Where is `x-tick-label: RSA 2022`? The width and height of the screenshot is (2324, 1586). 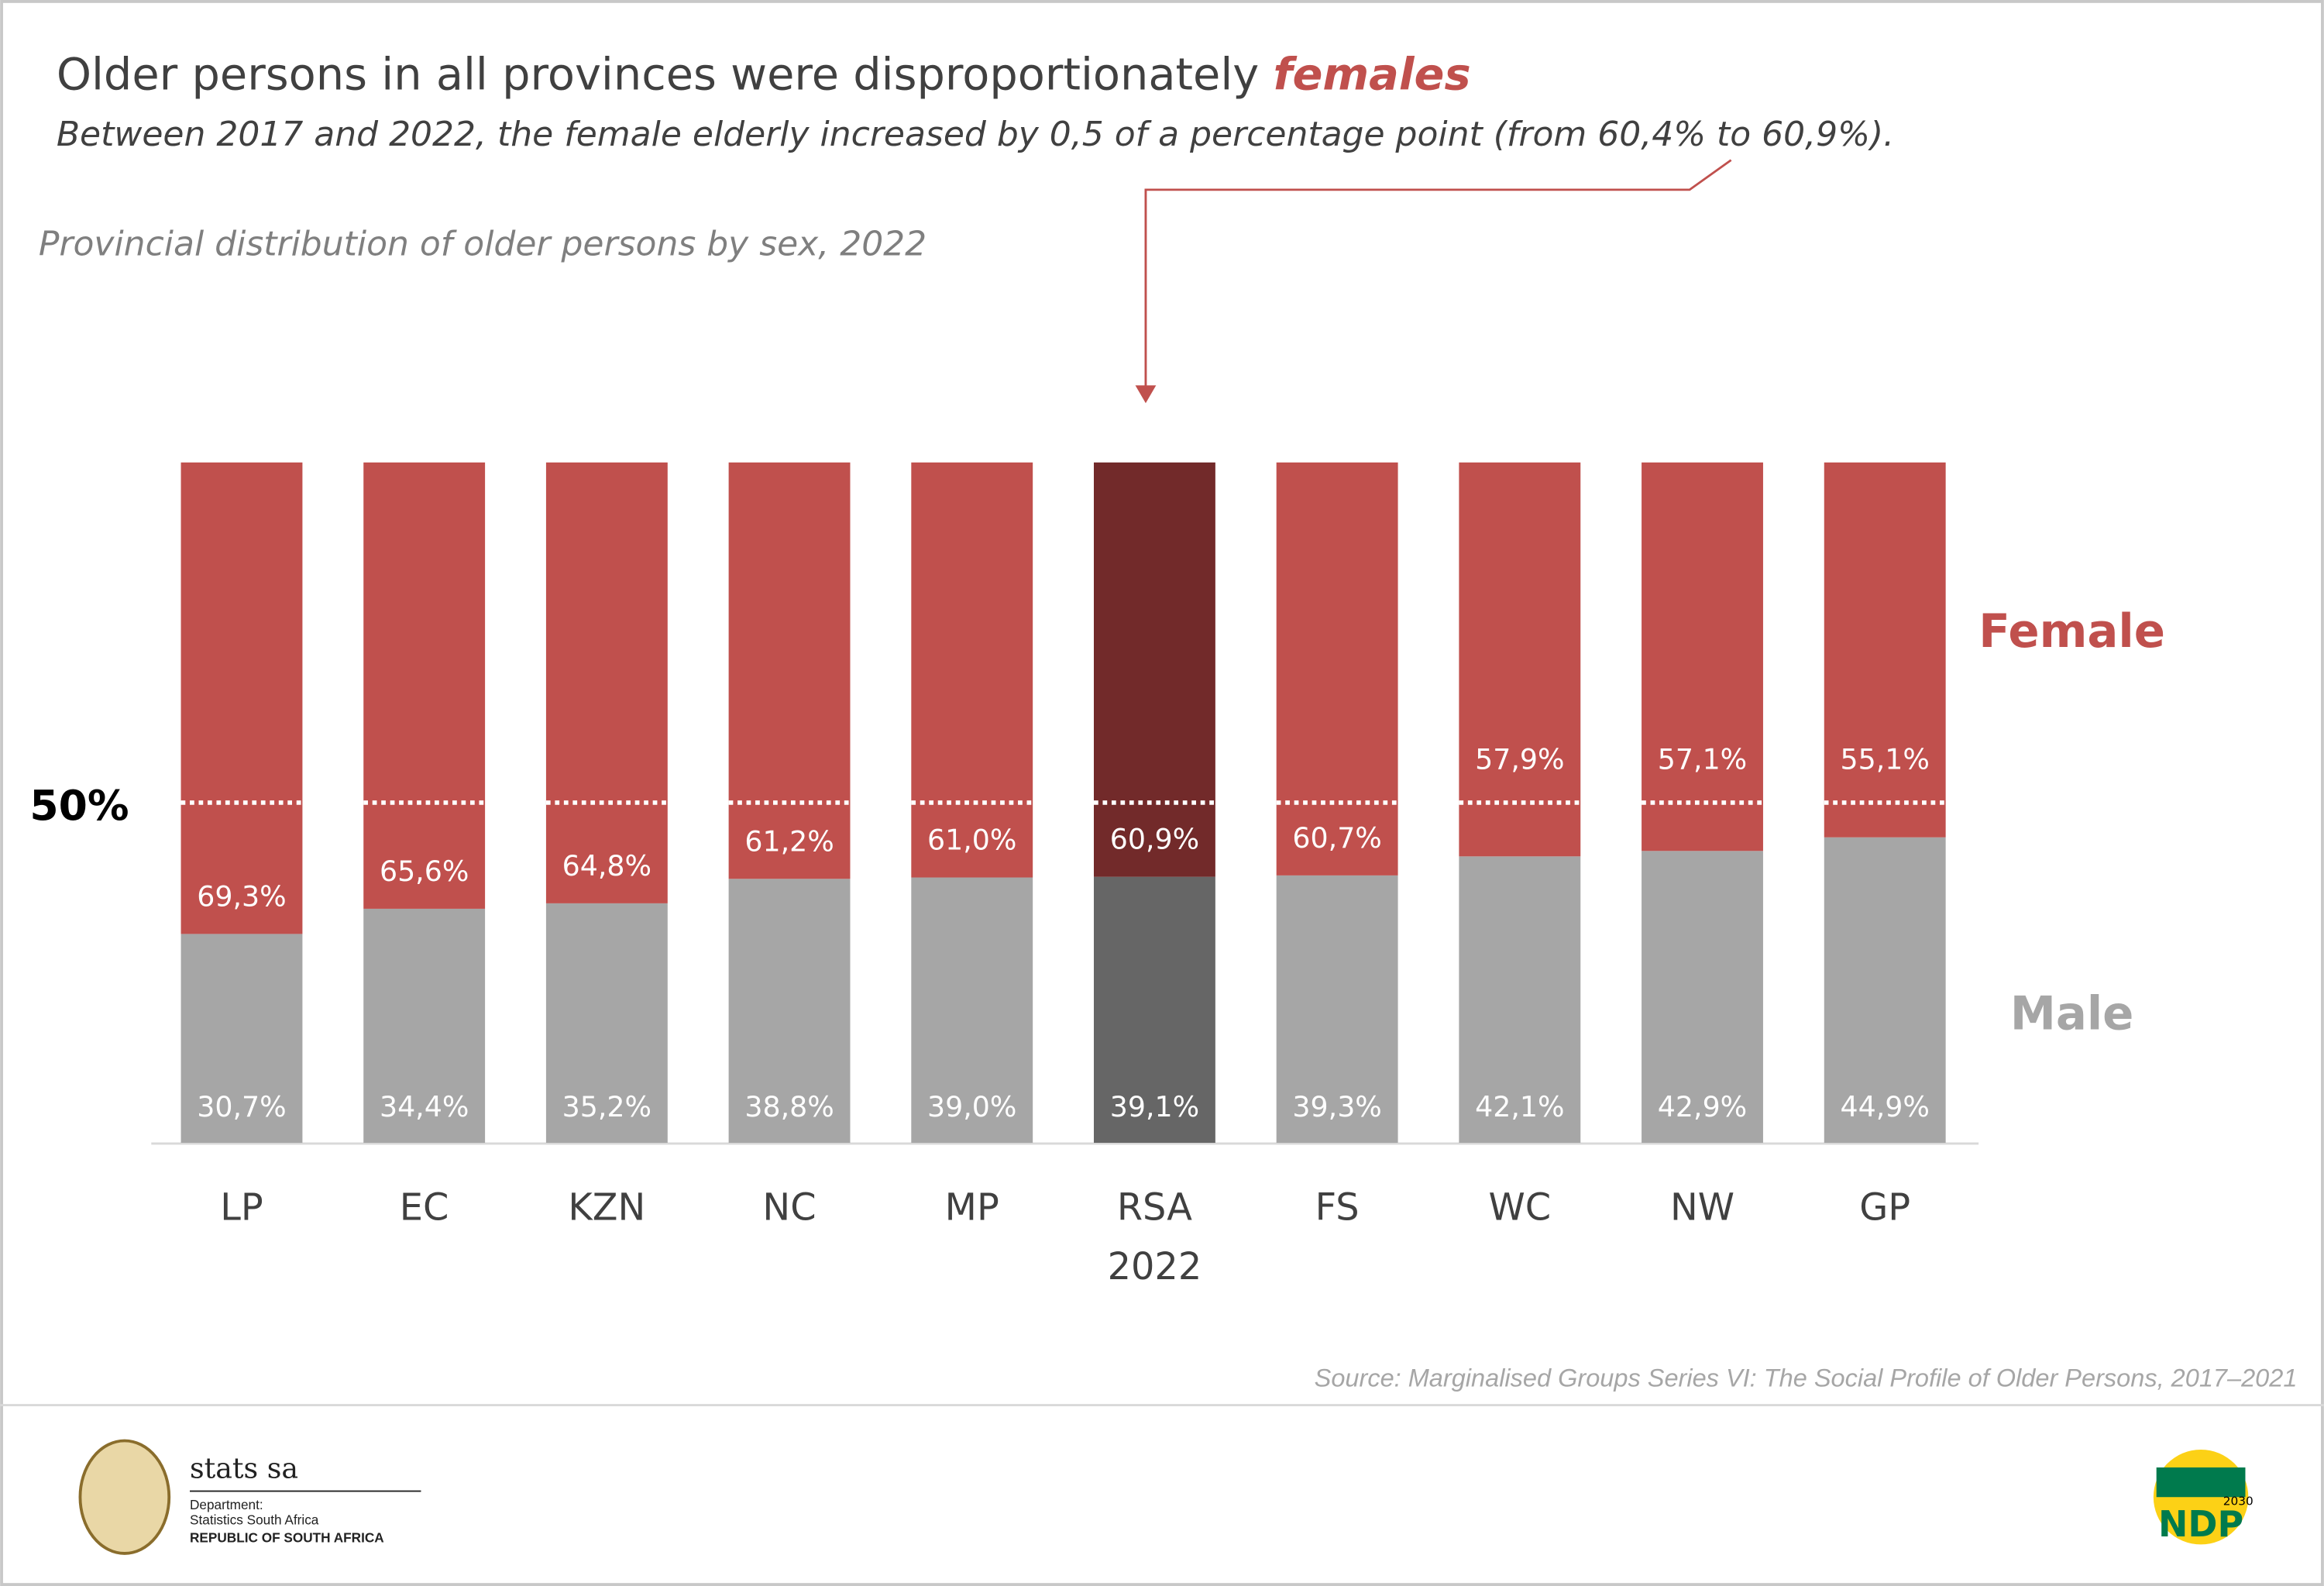 x-tick-label: RSA 2022 is located at coordinates (1154, 1236).